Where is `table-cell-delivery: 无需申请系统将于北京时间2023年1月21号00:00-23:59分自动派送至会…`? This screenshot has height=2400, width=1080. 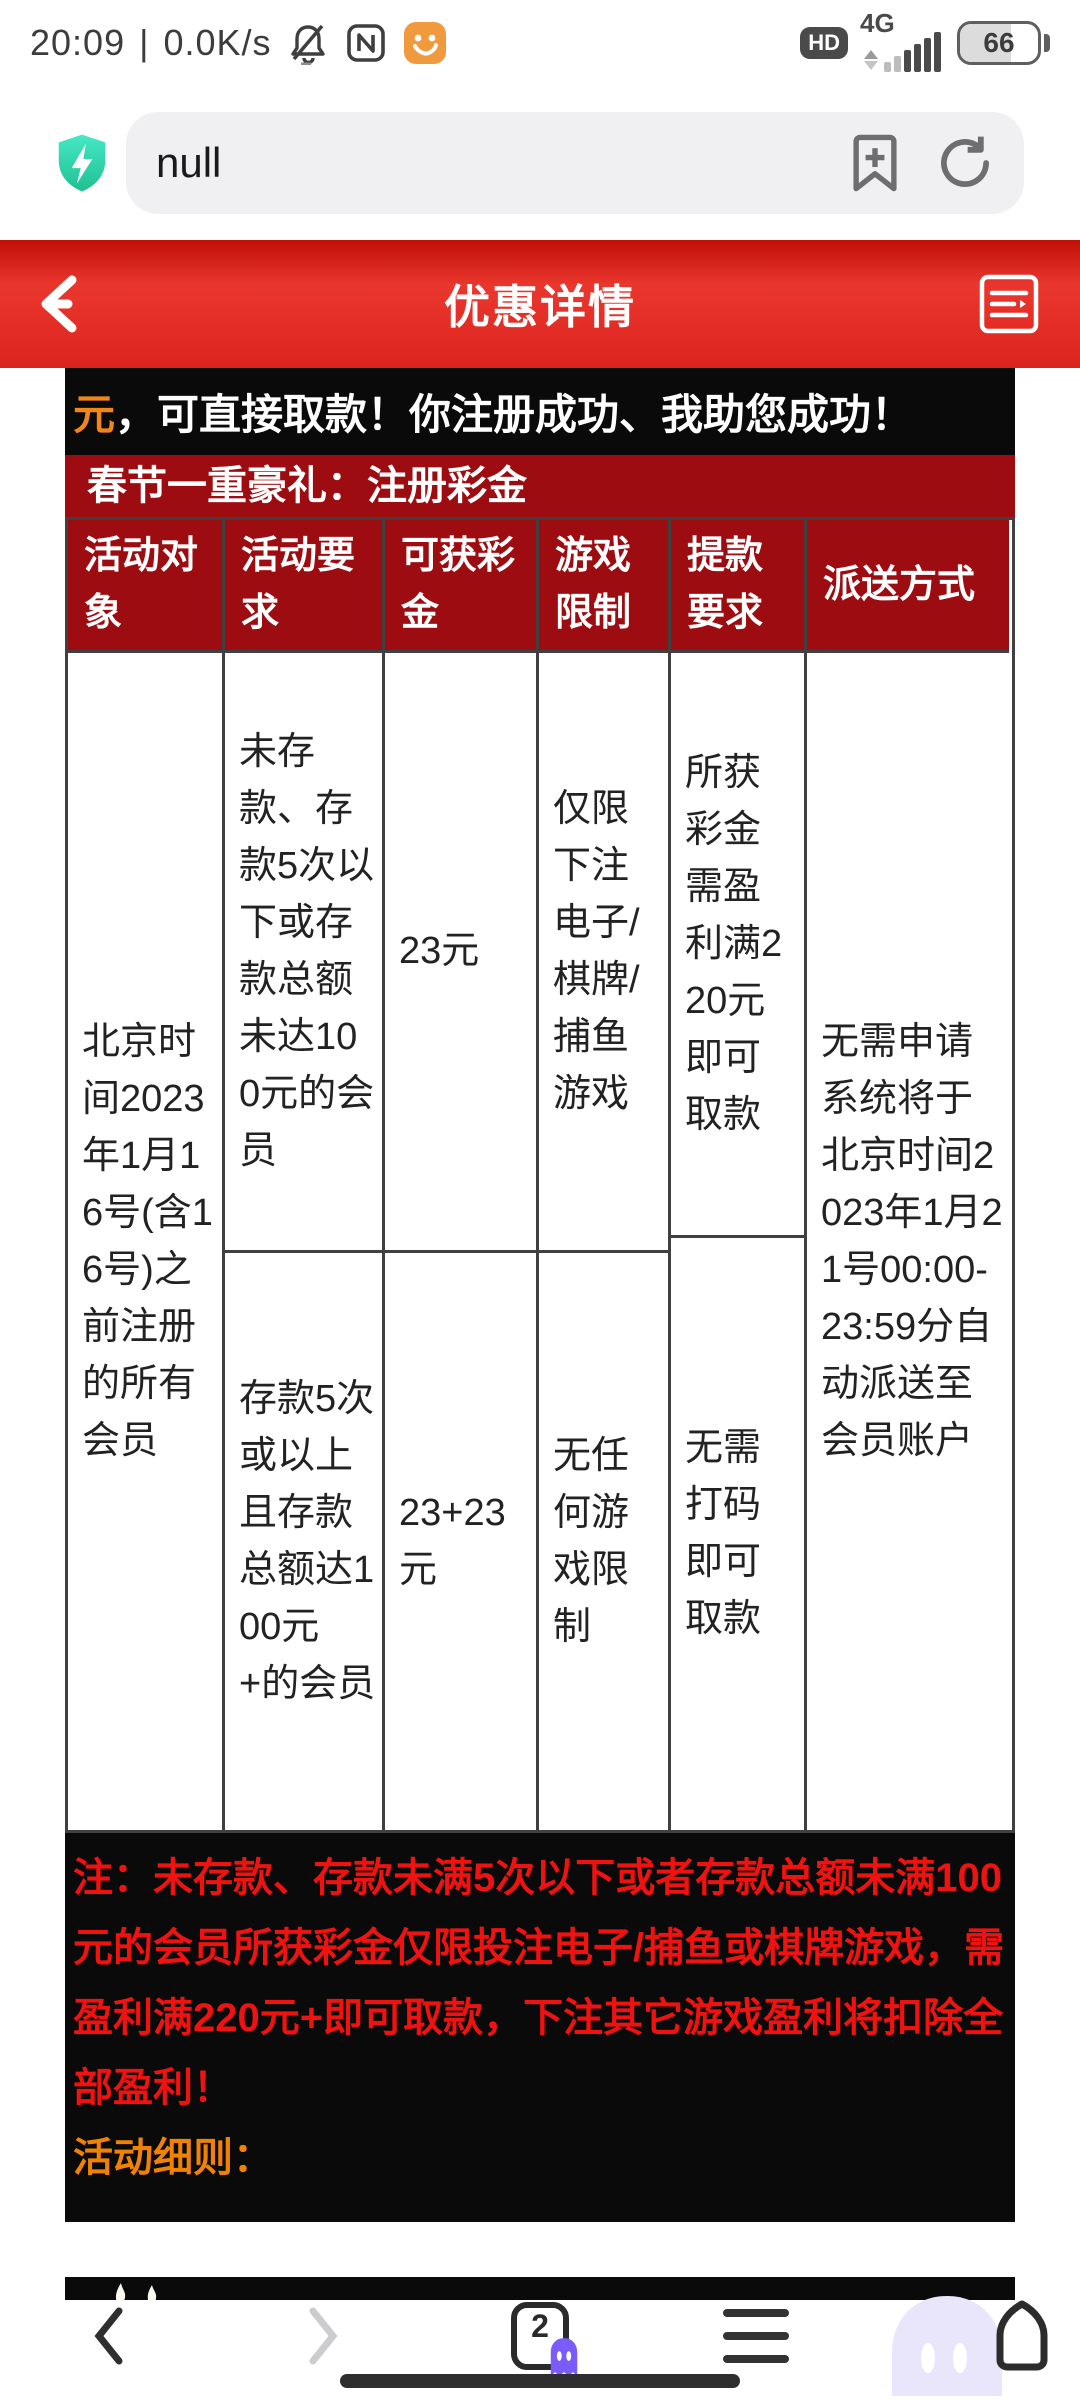
table-cell-delivery: 无需申请系统将于北京时间2023年1月21号00:00-23:59分自动派送至会… is located at coordinates (908, 1241).